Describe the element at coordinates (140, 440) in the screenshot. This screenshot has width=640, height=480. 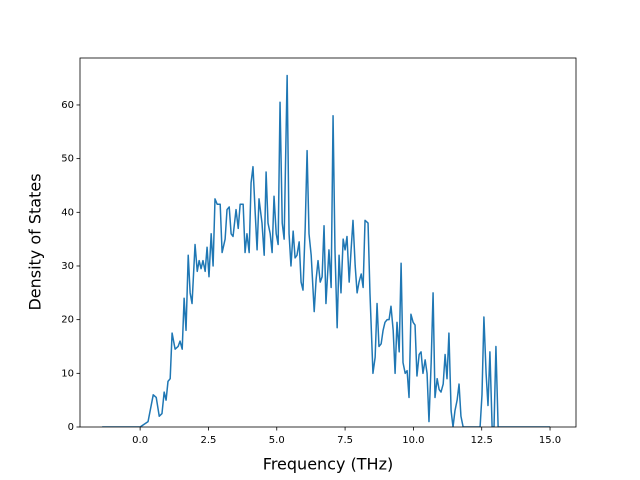
I see `x-tick-label: 0.0` at that location.